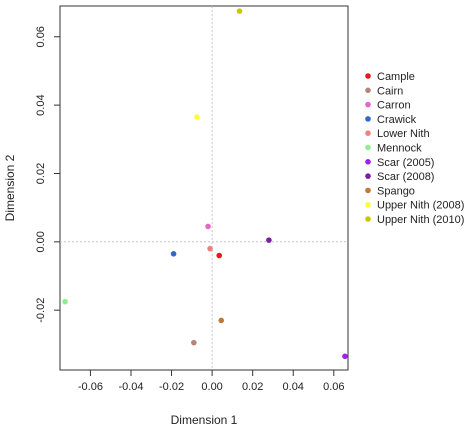  I want to click on x-tick-label: -0.04, so click(130, 387).